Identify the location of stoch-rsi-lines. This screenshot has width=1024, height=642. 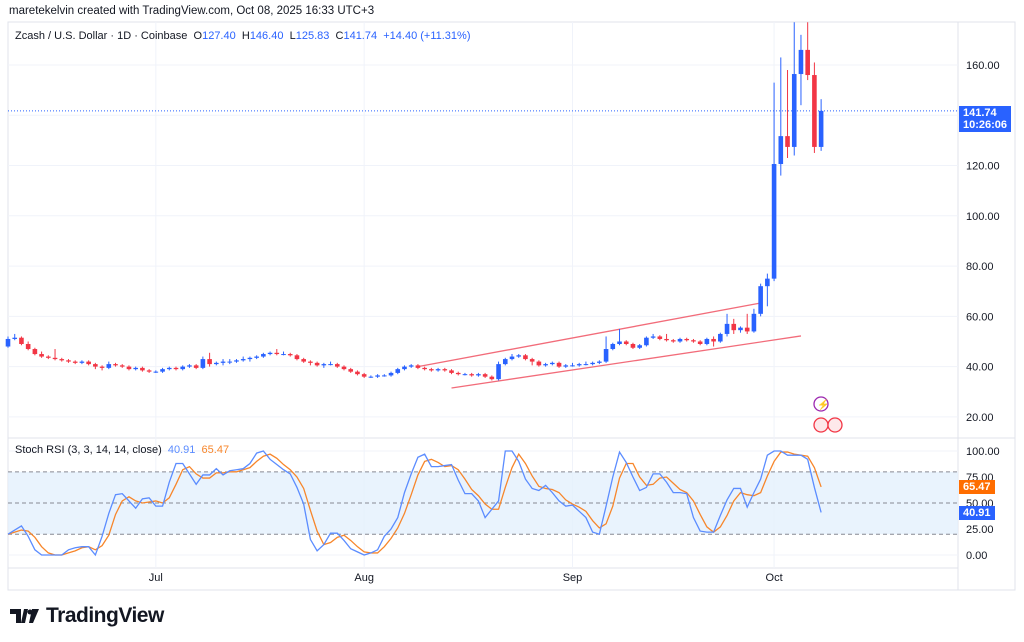
(414, 503).